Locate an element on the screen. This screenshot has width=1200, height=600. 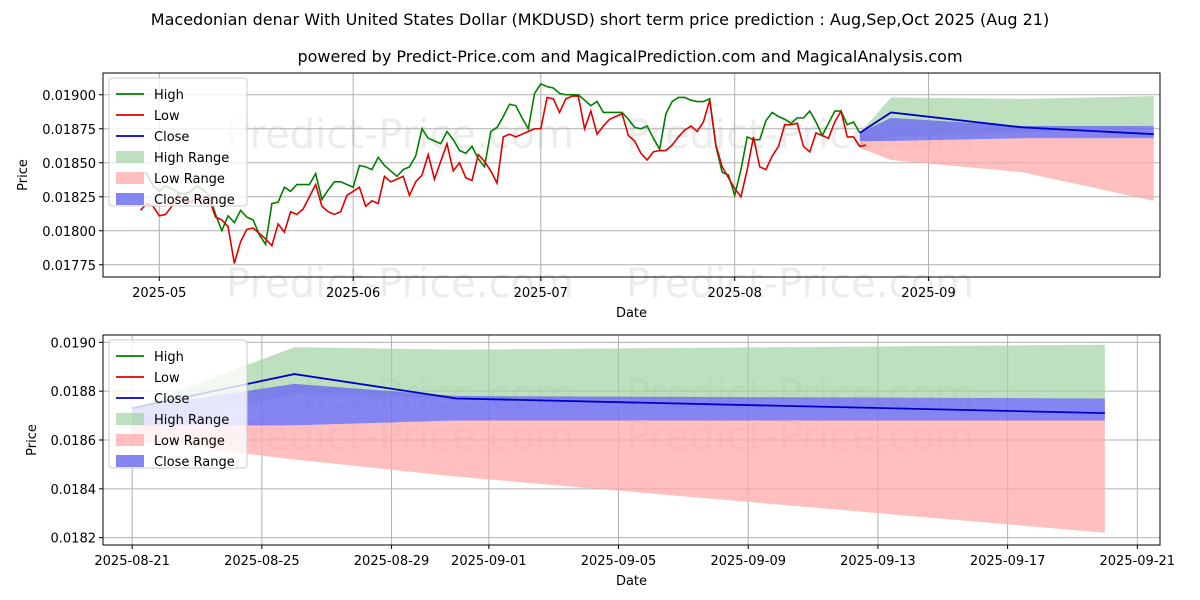
x-tick-label: 2025-09-05 is located at coordinates (619, 561).